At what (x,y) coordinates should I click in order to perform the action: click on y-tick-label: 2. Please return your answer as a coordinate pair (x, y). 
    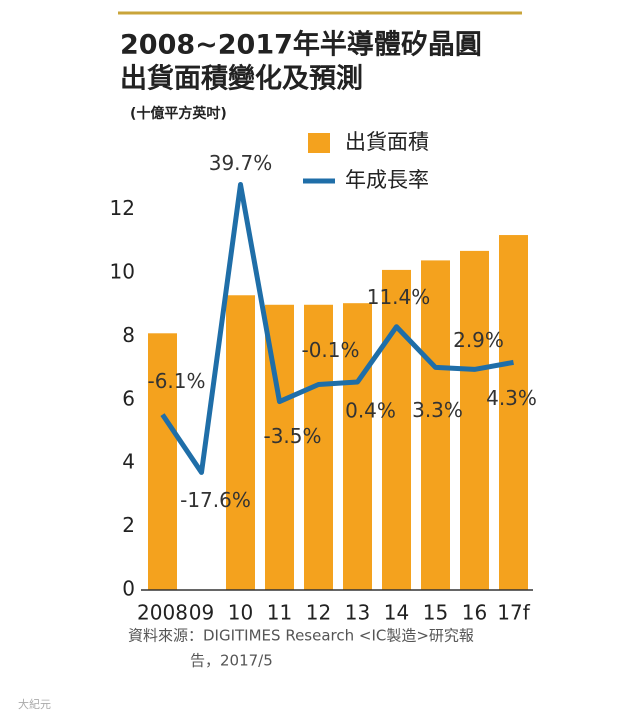
    Looking at the image, I should click on (128, 525).